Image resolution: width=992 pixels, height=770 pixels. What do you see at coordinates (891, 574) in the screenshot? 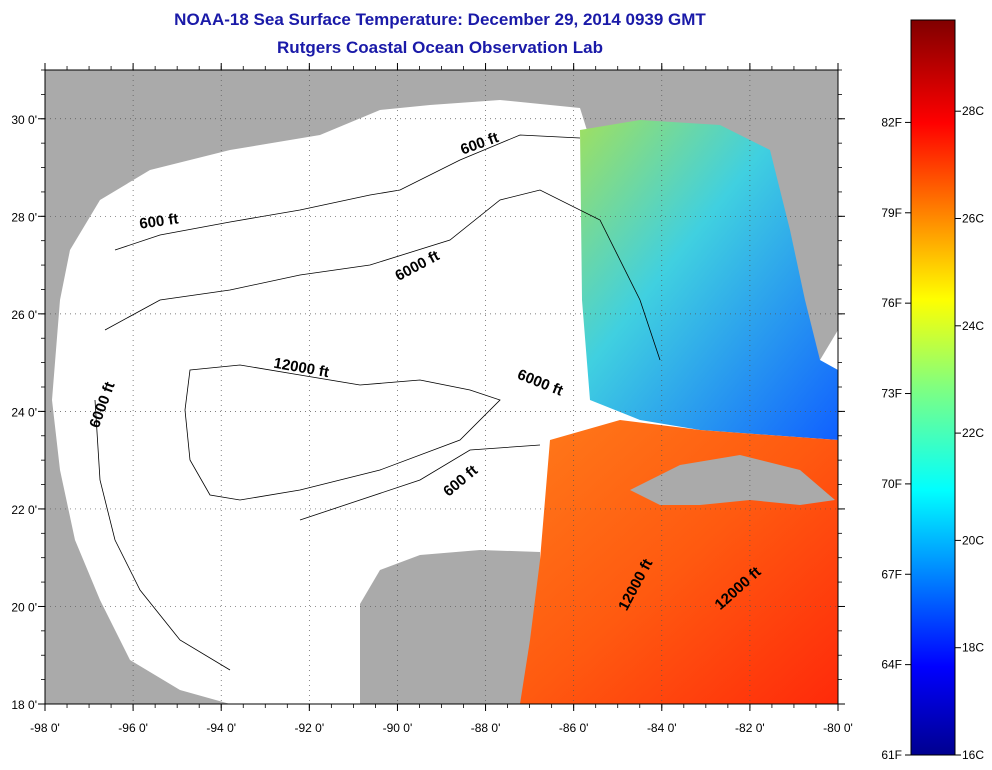
I see `colorbar-f-label: 67F` at bounding box center [891, 574].